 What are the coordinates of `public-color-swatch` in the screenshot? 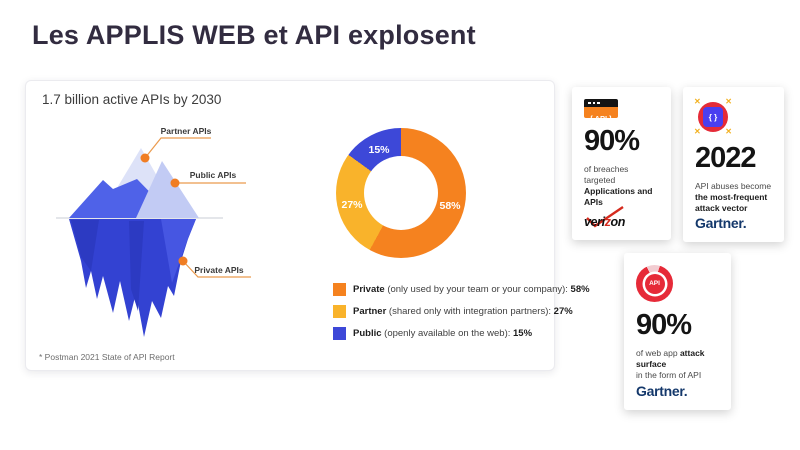 It's located at (339, 333).